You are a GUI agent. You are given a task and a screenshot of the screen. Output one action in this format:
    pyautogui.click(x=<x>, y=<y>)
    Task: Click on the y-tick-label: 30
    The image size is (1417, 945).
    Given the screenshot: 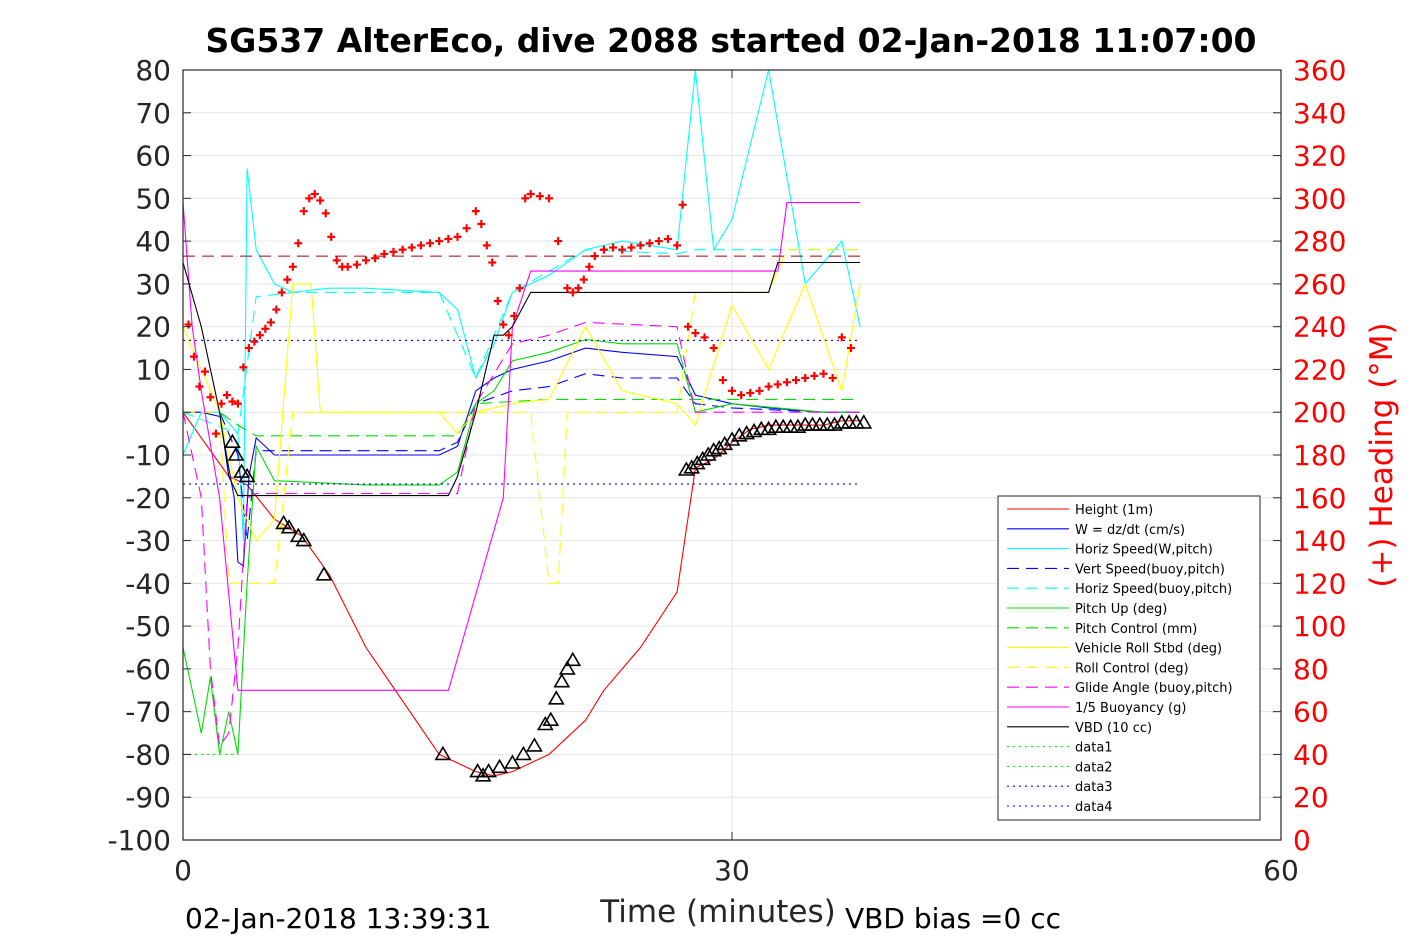 What is the action you would take?
    pyautogui.click(x=153, y=284)
    